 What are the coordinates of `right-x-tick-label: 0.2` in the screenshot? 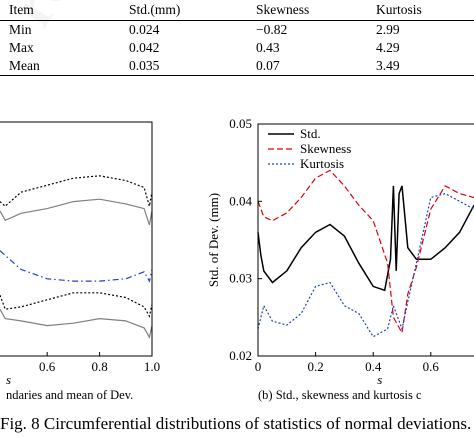 It's located at (315, 366).